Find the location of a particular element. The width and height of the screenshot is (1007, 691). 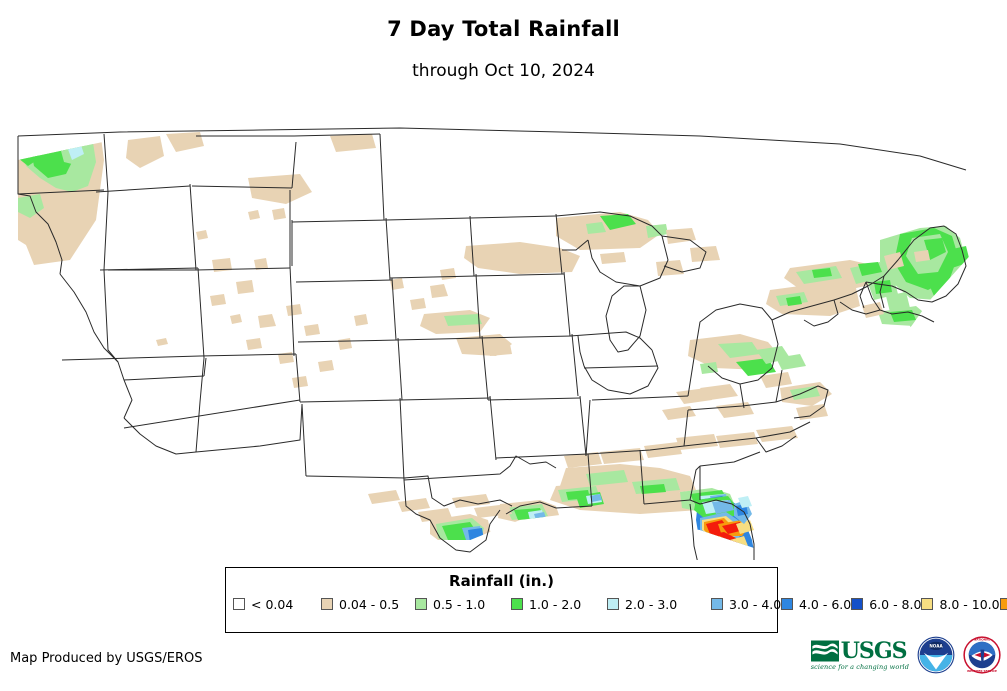

legend-item-label: 6.0 - 8.0 is located at coordinates (895, 604).